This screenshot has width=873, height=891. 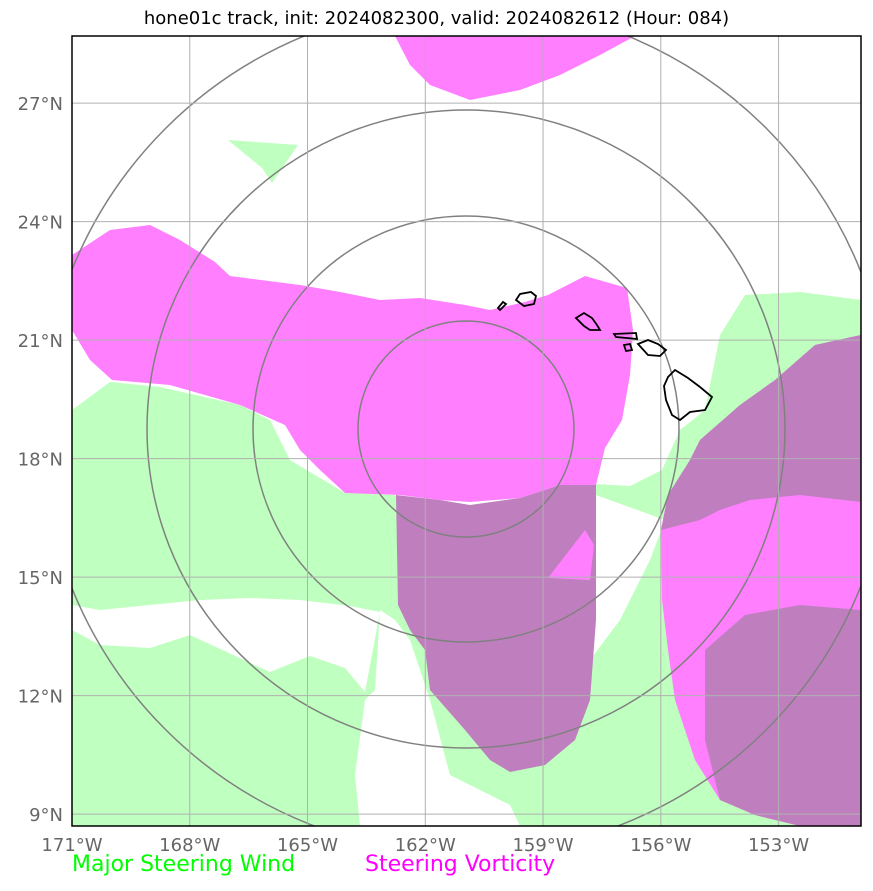 I want to click on latitude-tick-label: 27°N, so click(x=40, y=104).